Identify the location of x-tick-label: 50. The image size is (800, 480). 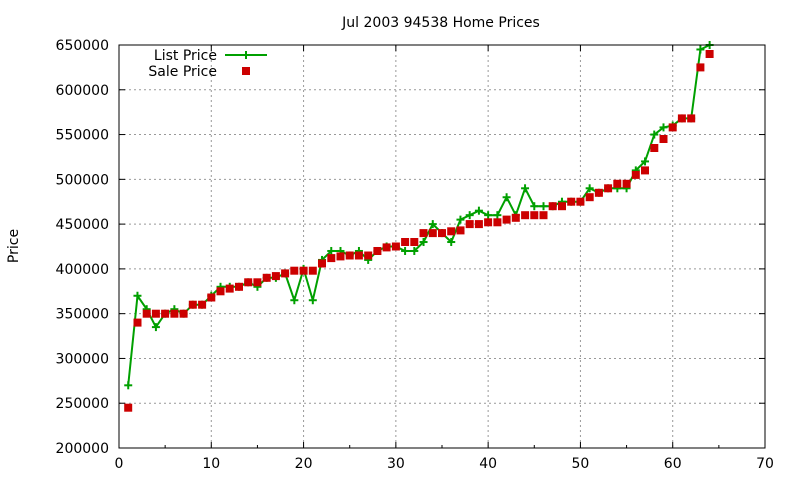
(581, 464).